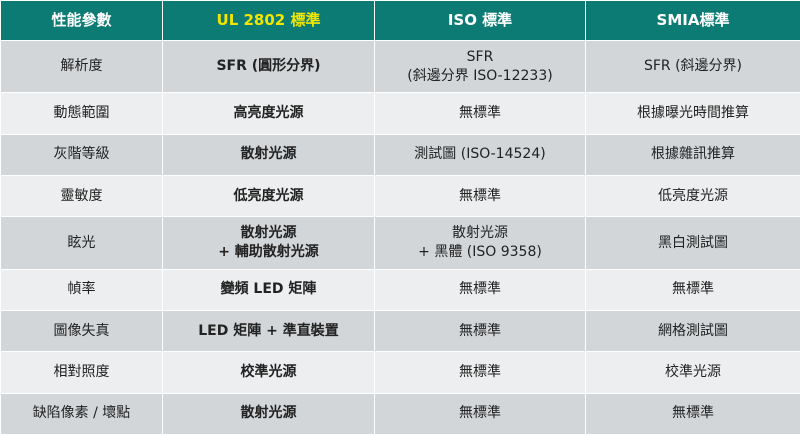 The width and height of the screenshot is (800, 435). Describe the element at coordinates (81, 243) in the screenshot. I see `param-cell: 眩光` at that location.